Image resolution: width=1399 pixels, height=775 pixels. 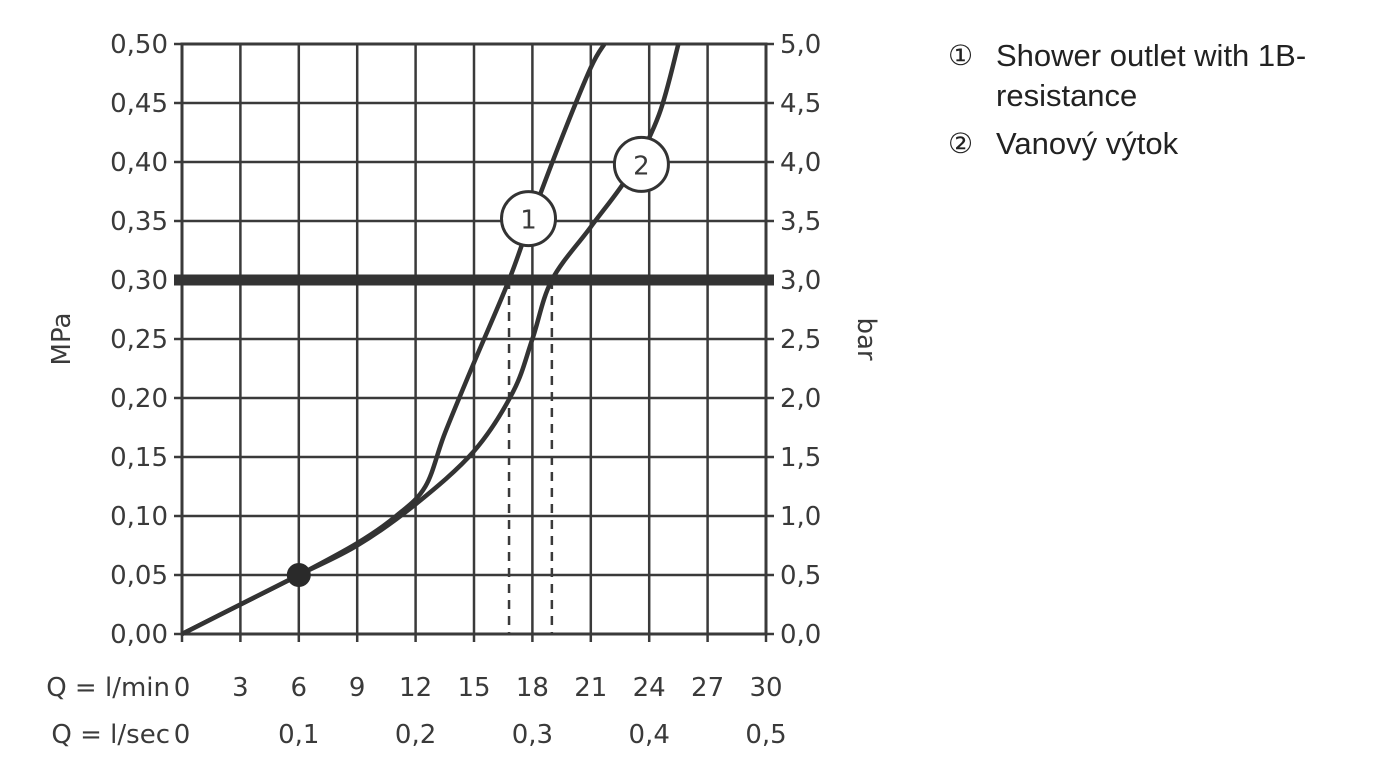 What do you see at coordinates (139, 458) in the screenshot?
I see `y-tick-label-left: 0,15` at bounding box center [139, 458].